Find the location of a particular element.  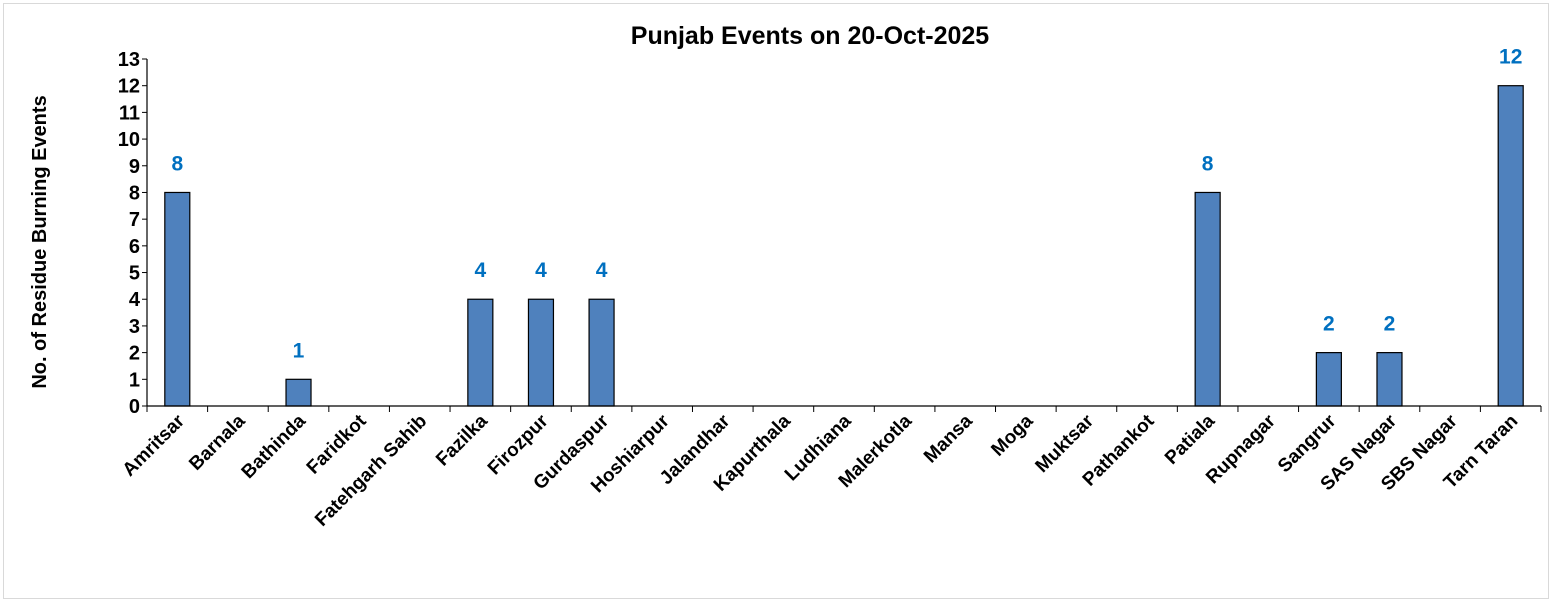

y-tick-label: 8 is located at coordinates (134, 193).